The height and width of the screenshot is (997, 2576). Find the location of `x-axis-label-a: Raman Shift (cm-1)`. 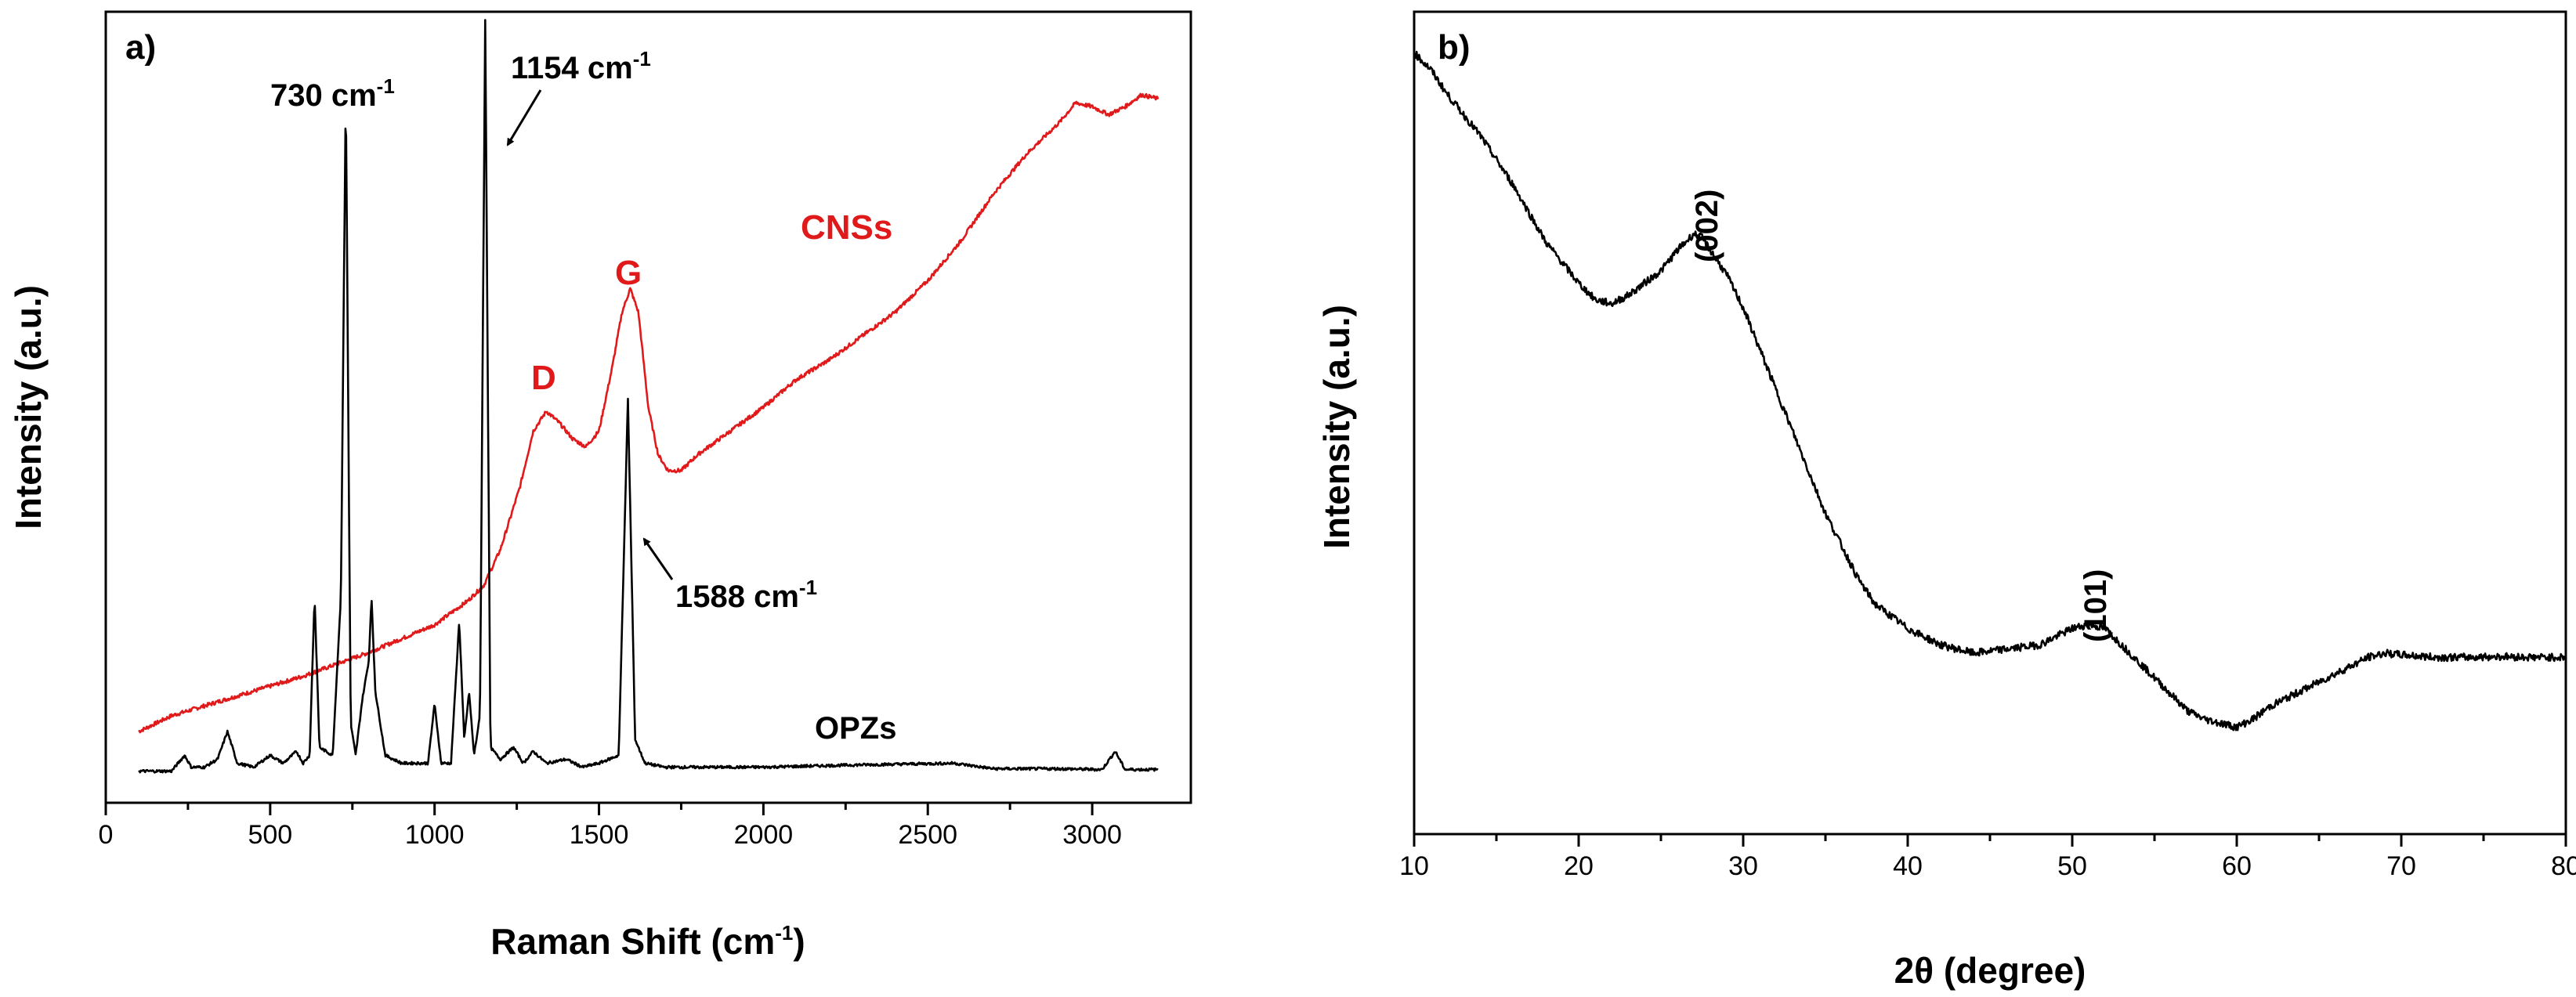

x-axis-label-a: Raman Shift (cm-1) is located at coordinates (648, 942).